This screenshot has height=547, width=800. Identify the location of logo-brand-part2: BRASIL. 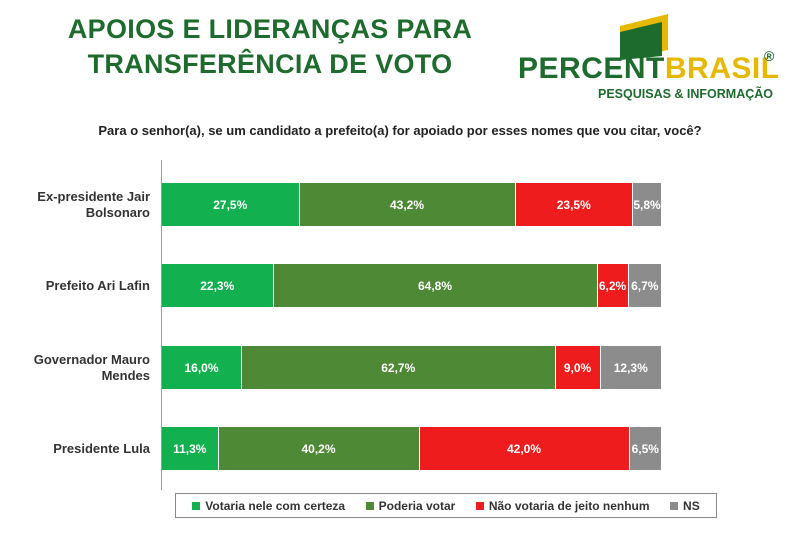
(722, 68).